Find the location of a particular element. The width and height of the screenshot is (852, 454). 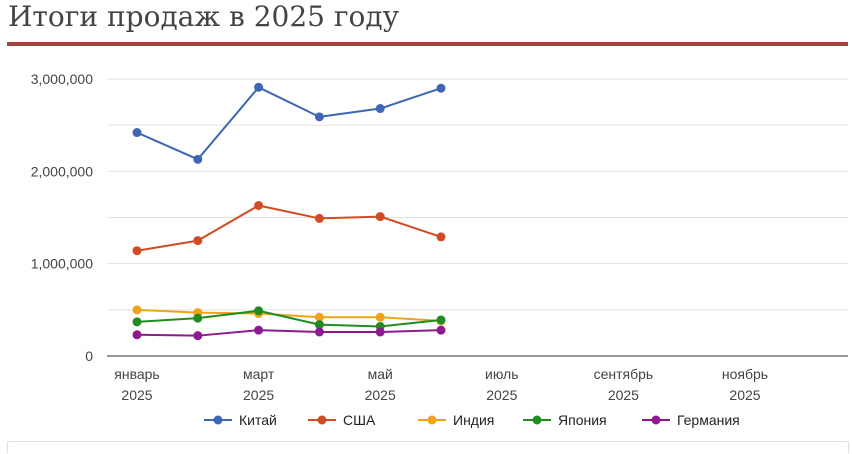

title-underline is located at coordinates (427, 44).